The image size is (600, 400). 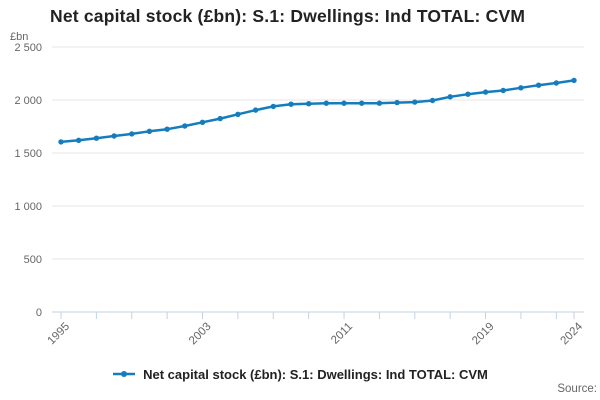 What do you see at coordinates (342, 334) in the screenshot?
I see `x-tick-label: 2011` at bounding box center [342, 334].